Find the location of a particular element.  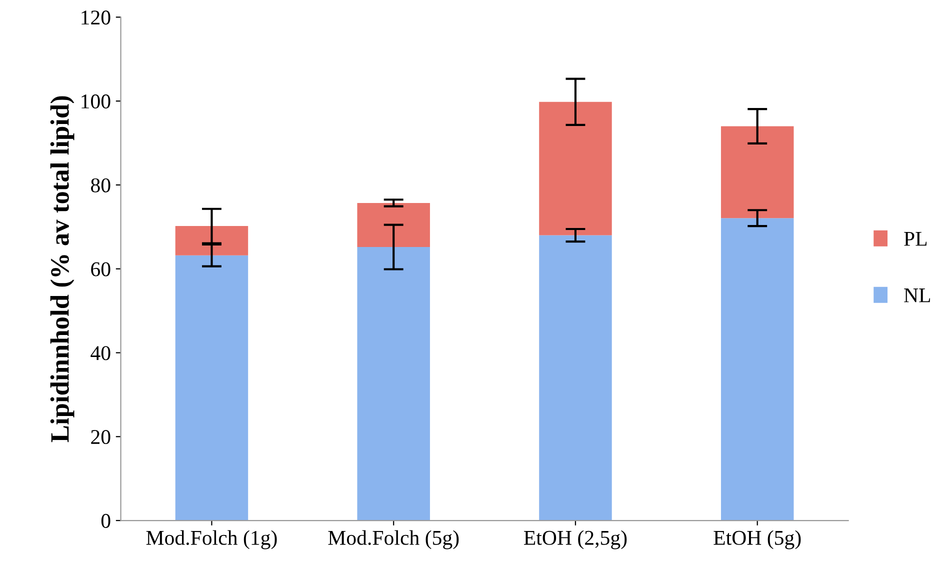

x-tick-label: Mod.Folch (1g) is located at coordinates (211, 540).